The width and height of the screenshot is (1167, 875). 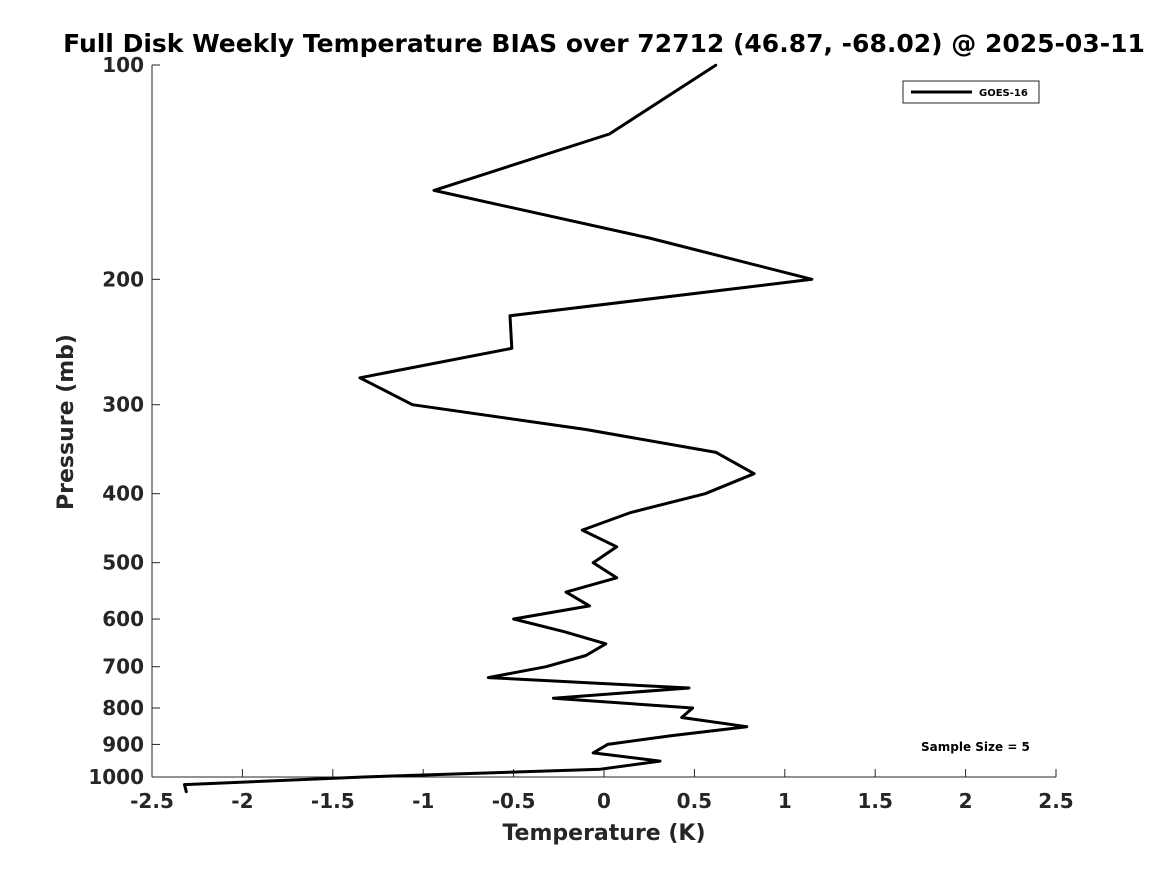 What do you see at coordinates (874, 801) in the screenshot?
I see `x-tick-label: 1.5` at bounding box center [874, 801].